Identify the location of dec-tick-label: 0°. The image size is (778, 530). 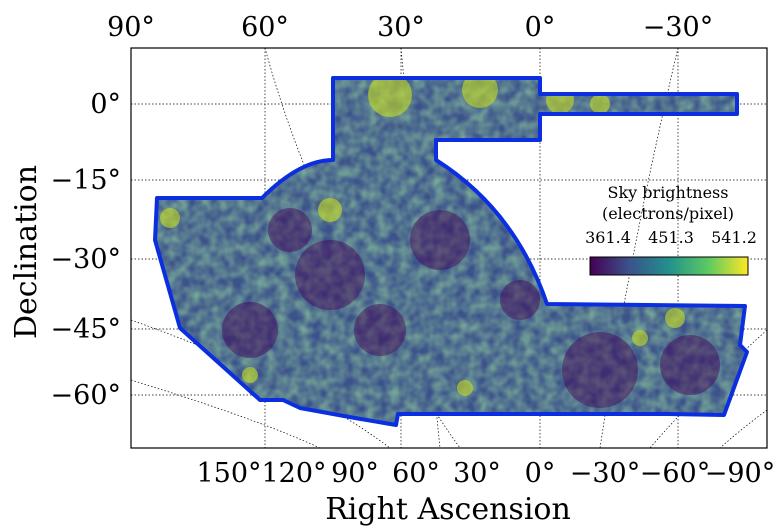
(105, 104).